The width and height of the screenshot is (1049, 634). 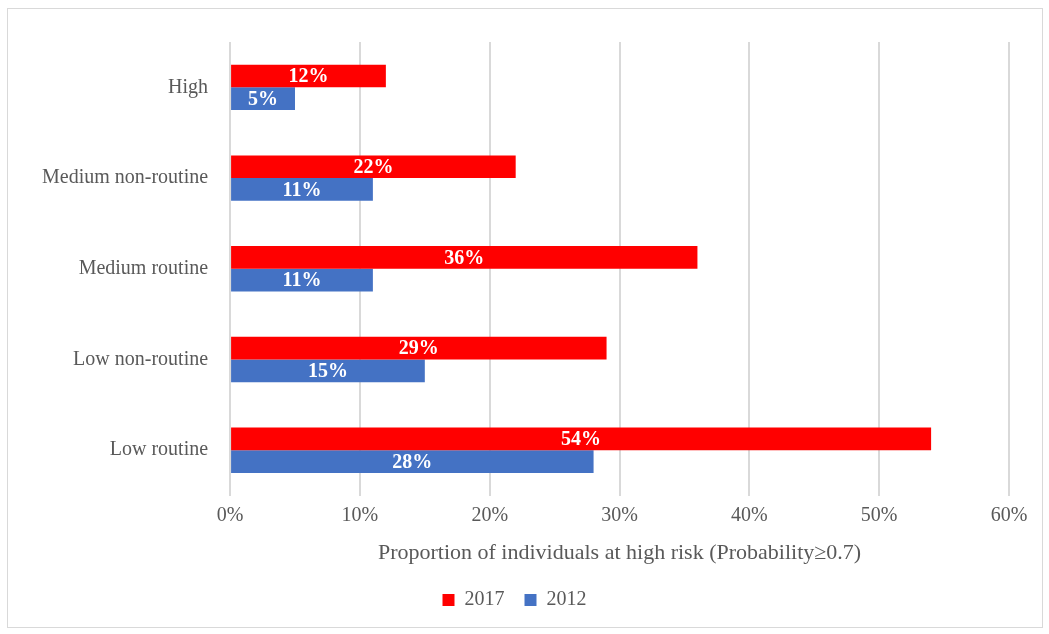 I want to click on data-label: 36%, so click(x=464, y=256).